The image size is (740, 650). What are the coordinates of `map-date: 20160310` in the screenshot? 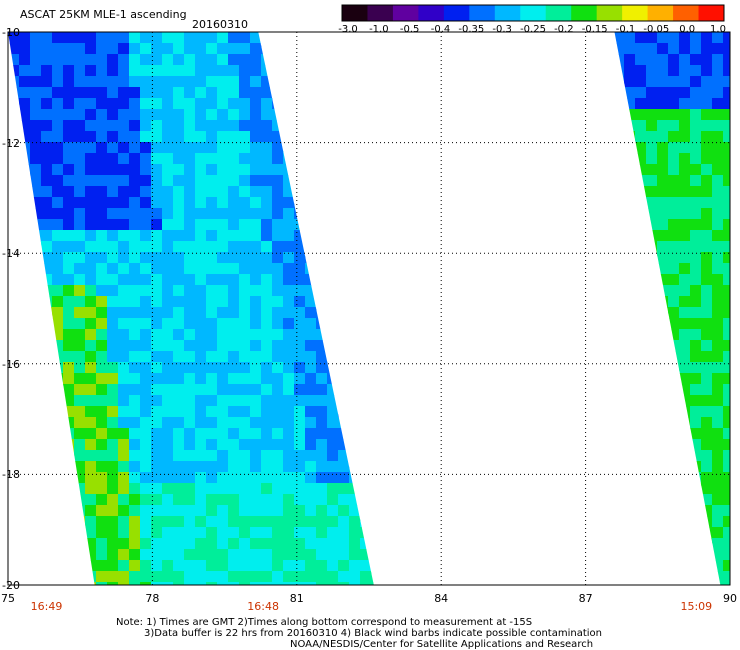 It's located at (220, 24).